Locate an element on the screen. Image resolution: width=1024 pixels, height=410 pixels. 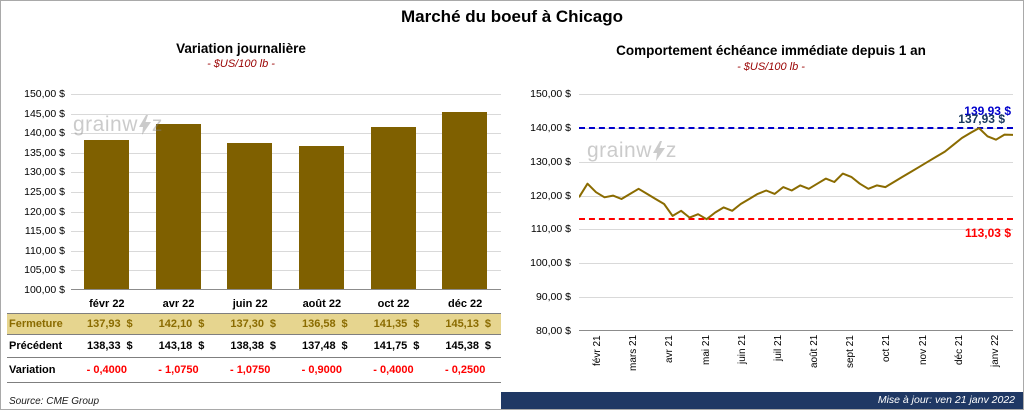
month-header: févr 22 is located at coordinates (107, 304).